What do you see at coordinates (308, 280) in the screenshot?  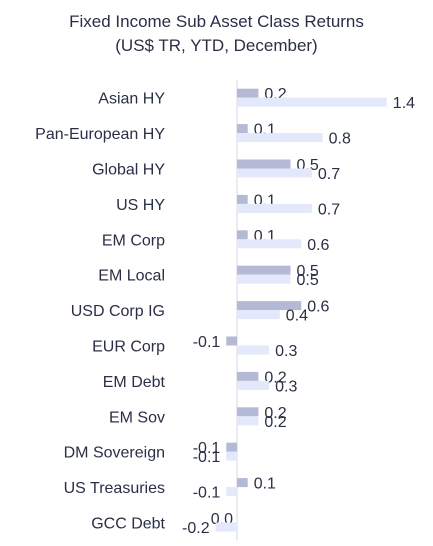 I see `data-label-series-2: 0.5` at bounding box center [308, 280].